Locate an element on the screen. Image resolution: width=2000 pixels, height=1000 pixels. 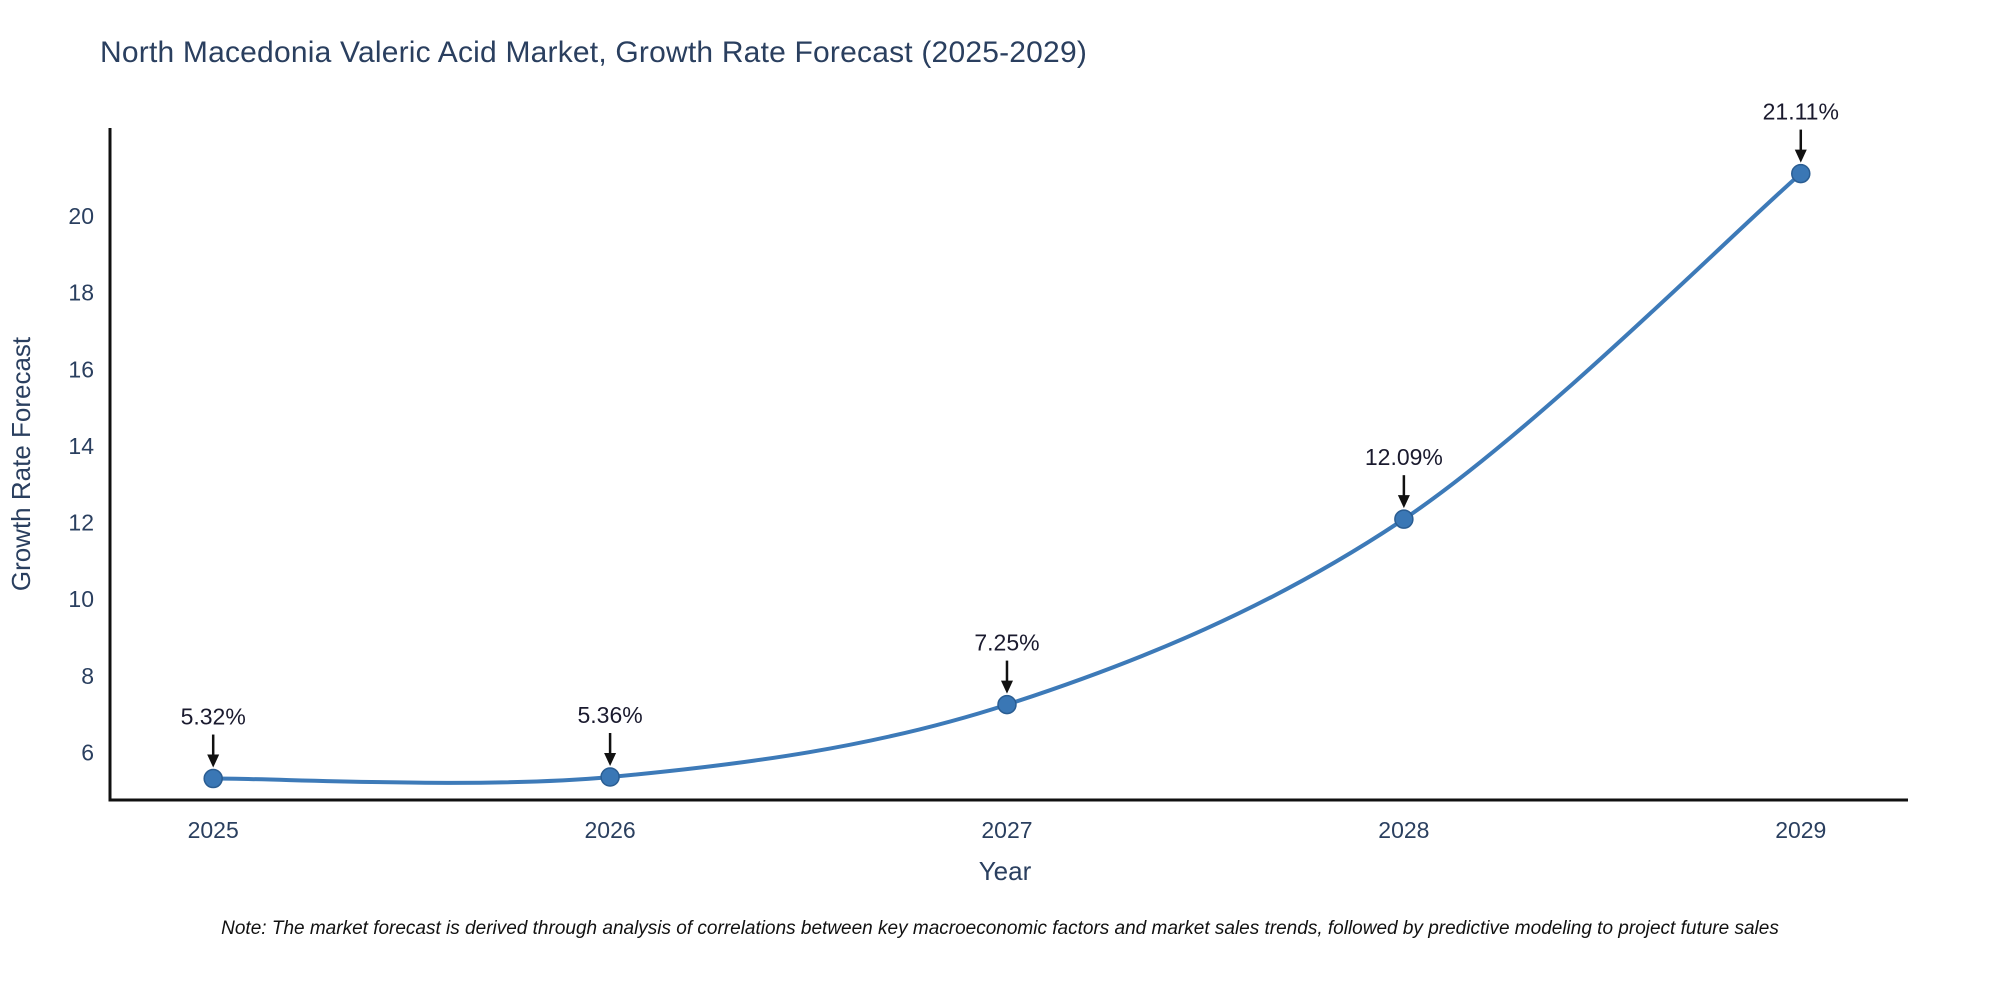
x-tick-label: 2029 is located at coordinates (1800, 830).